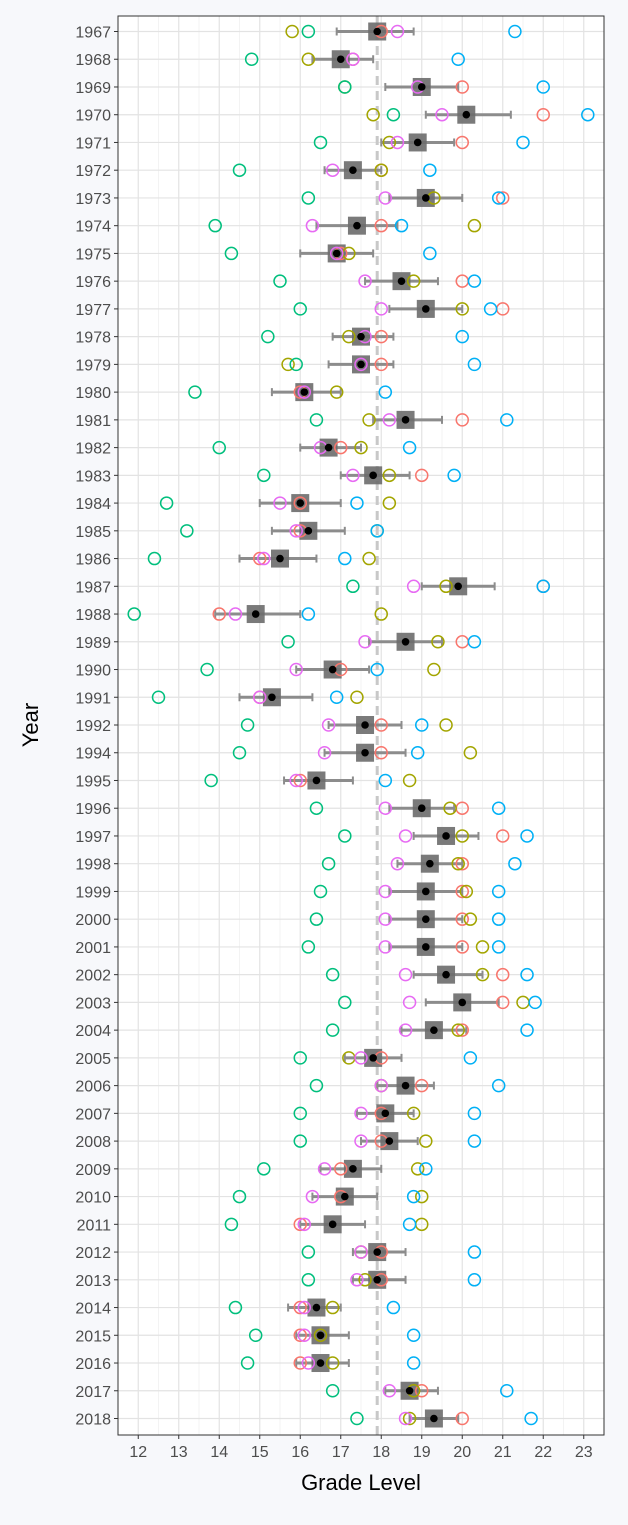 Image resolution: width=628 pixels, height=1525 pixels. Describe the element at coordinates (361, 1482) in the screenshot. I see `x-axis-title: Grade Level` at that location.